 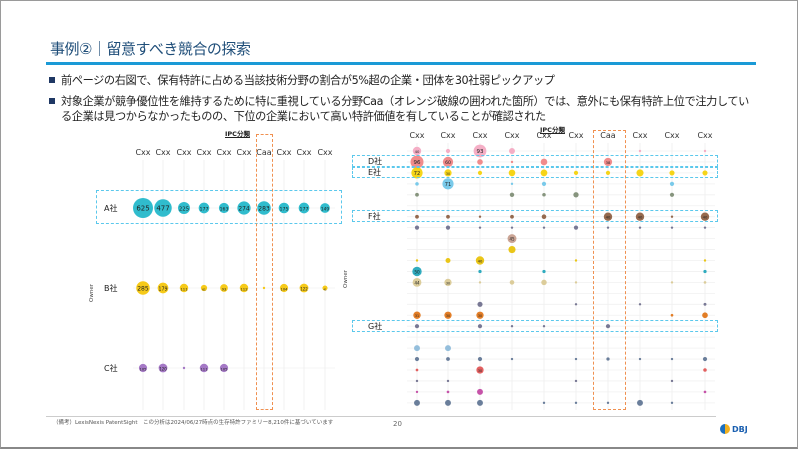 I want to click on page-title: 事例②｜留意すべき競合の探索, so click(x=150, y=49).